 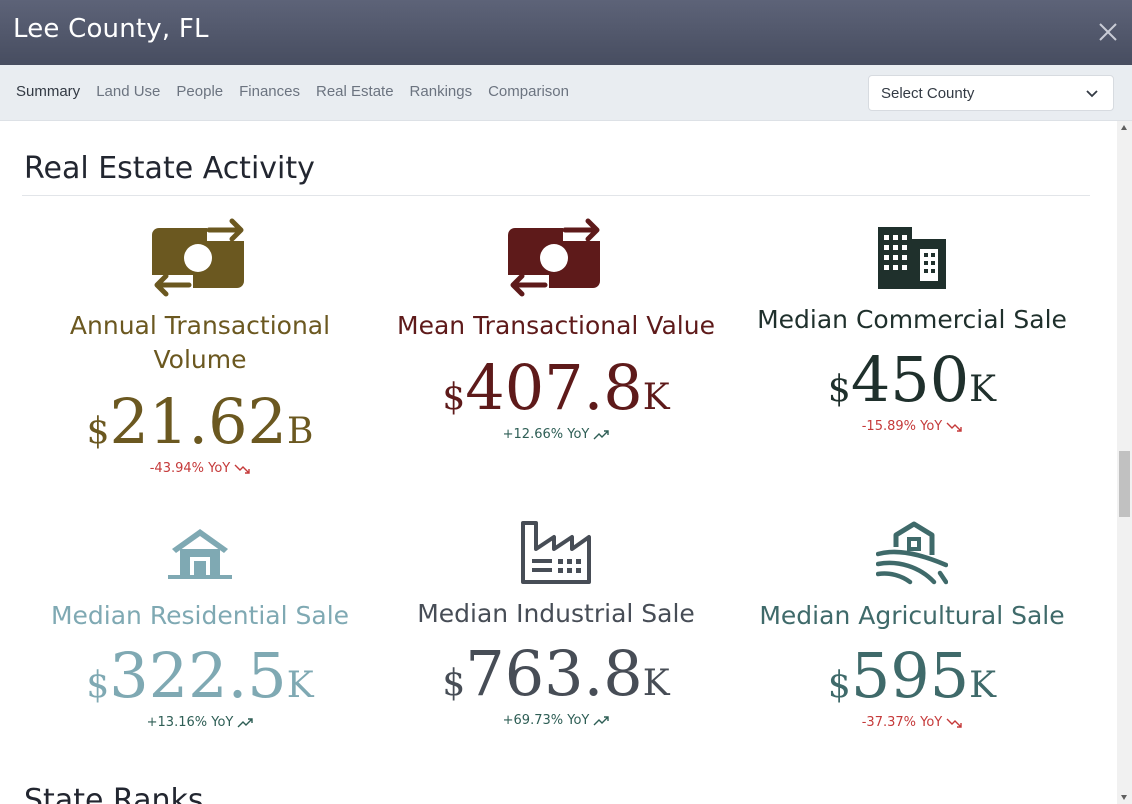 What do you see at coordinates (556, 552) in the screenshot?
I see `factory-icon` at bounding box center [556, 552].